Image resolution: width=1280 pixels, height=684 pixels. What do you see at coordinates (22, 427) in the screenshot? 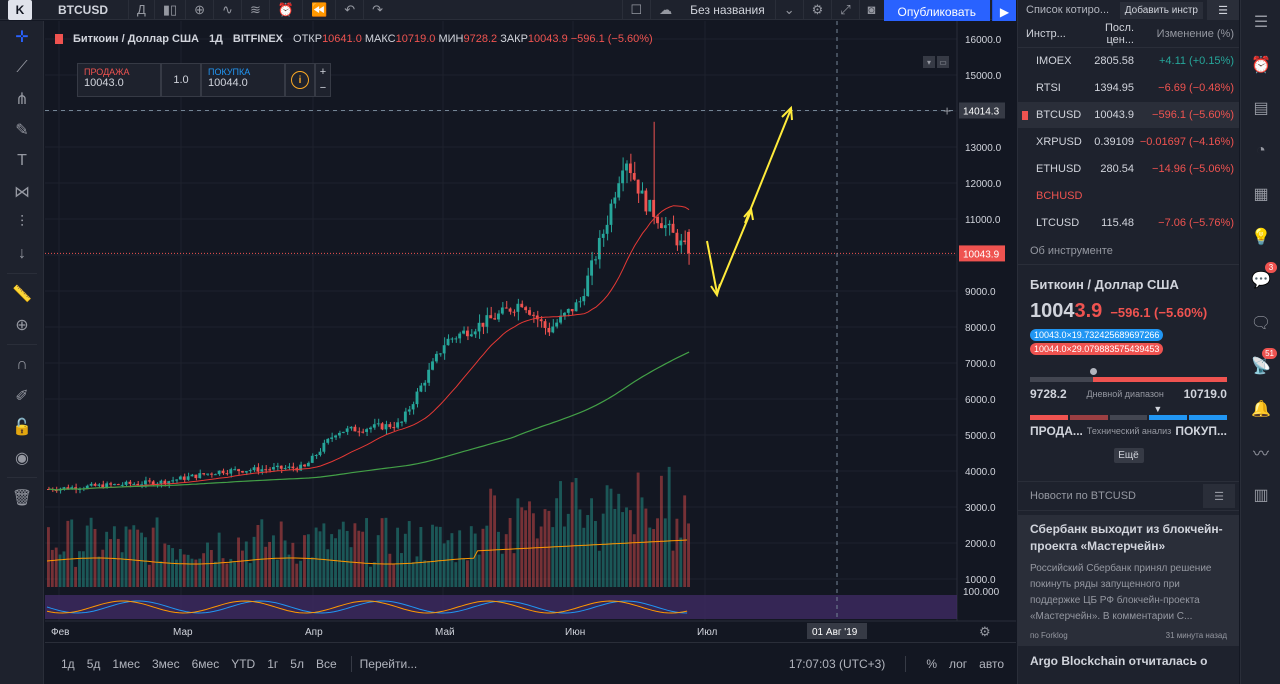
I see `lock-icon: 🔓` at bounding box center [22, 427].